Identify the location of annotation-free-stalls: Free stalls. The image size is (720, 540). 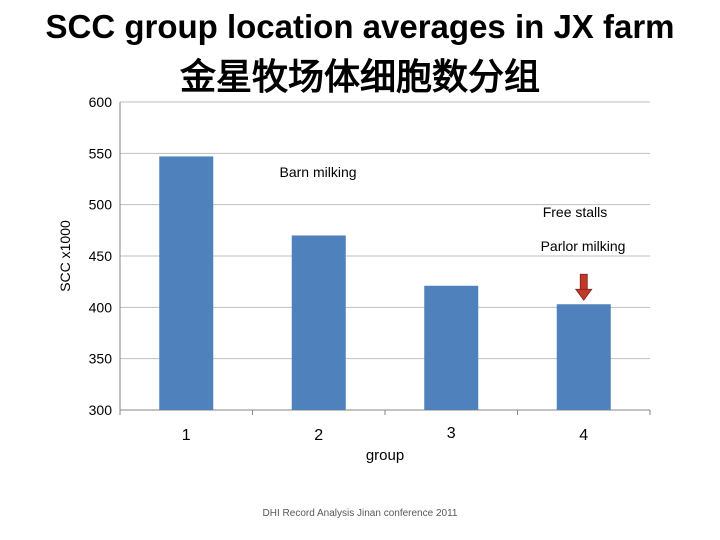
(575, 212).